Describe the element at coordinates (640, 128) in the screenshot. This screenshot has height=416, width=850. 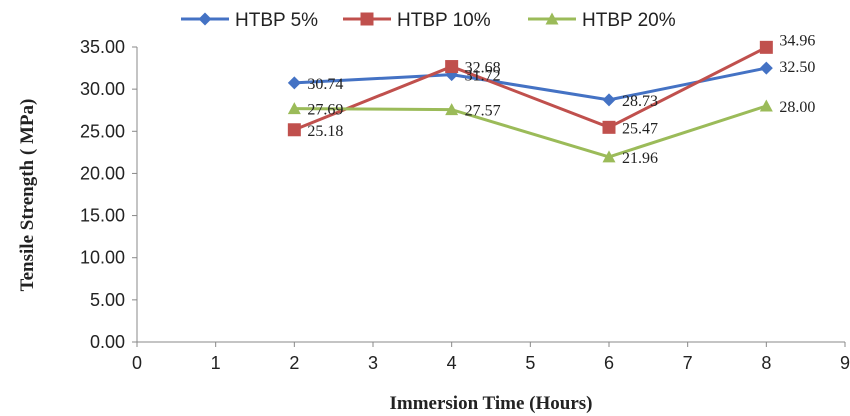
I see `data-label: 25.47` at that location.